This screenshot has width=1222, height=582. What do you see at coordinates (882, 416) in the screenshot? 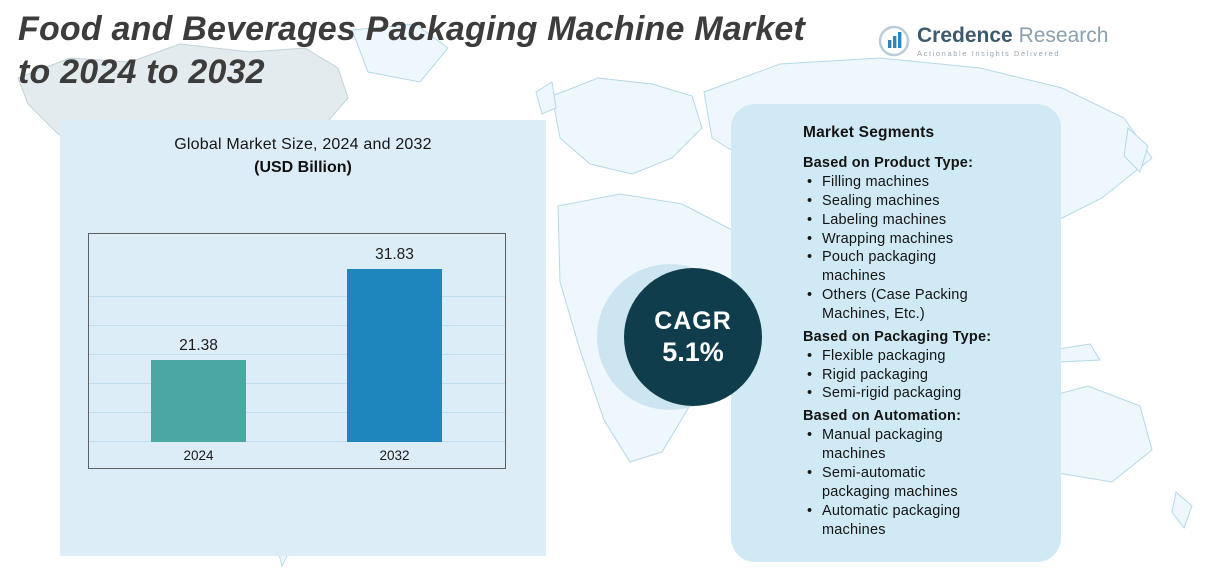
I see `segment-group-heading-automation: Based on Automation:` at bounding box center [882, 416].